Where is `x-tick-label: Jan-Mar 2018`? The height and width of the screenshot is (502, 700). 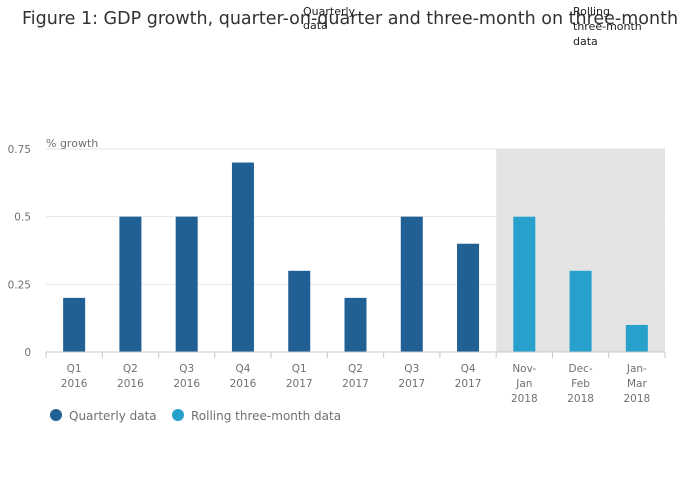 x-tick-label: Jan-Mar 2018 is located at coordinates (636, 384).